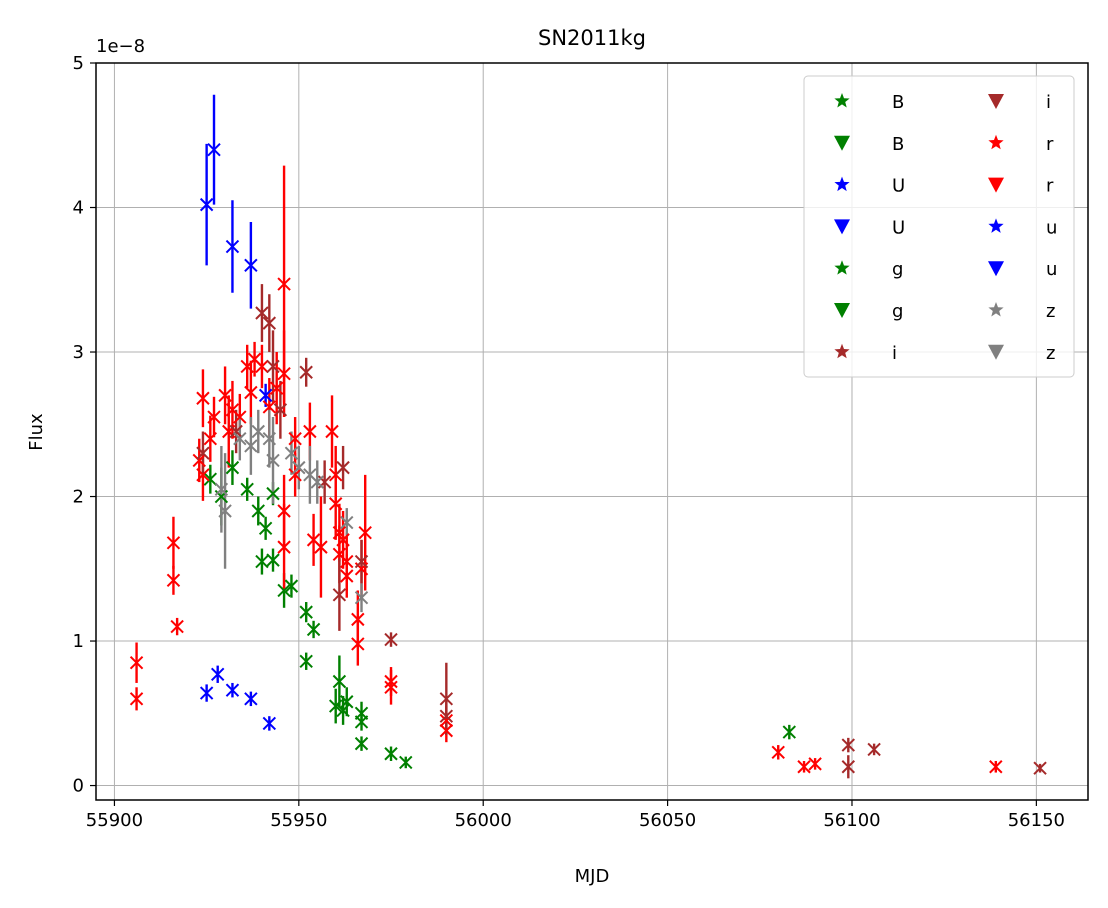  What do you see at coordinates (575, 815) in the screenshot?
I see `x-axis-ticks: 55900 55950 56000 56050 56100 56150` at bounding box center [575, 815].